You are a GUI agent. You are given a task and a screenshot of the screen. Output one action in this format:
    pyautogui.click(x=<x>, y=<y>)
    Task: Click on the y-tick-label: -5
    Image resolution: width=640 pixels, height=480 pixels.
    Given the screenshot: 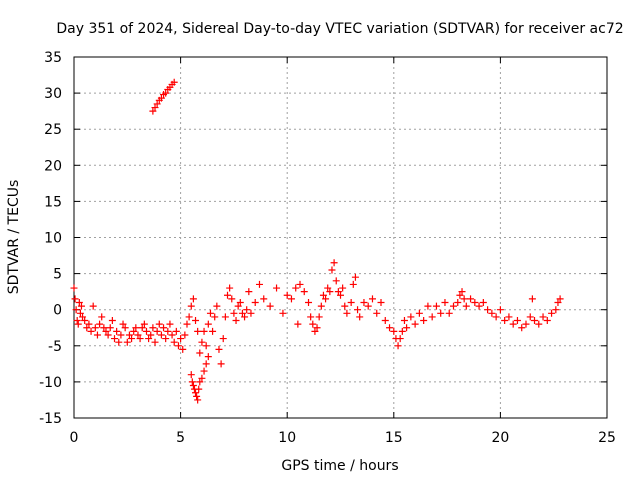 What is the action you would take?
    pyautogui.click(x=55, y=347)
    